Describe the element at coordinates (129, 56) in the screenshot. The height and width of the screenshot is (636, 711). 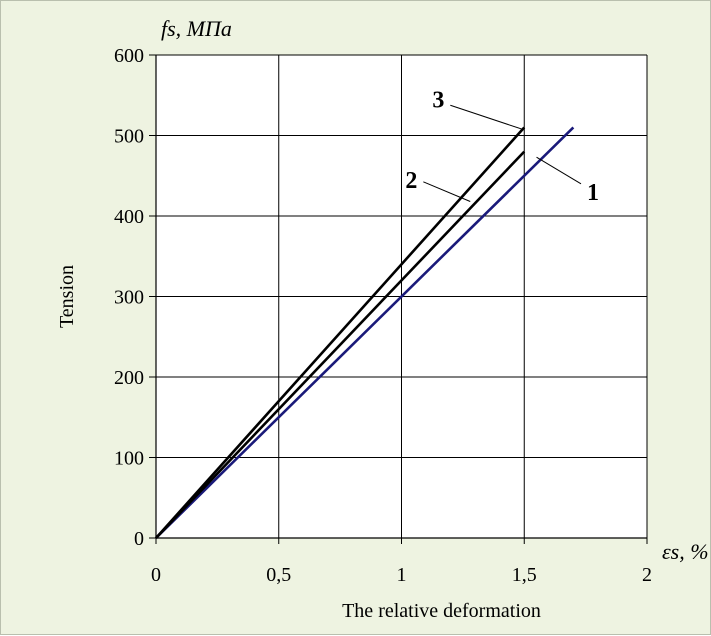
I see `y-tick-label: 600` at that location.